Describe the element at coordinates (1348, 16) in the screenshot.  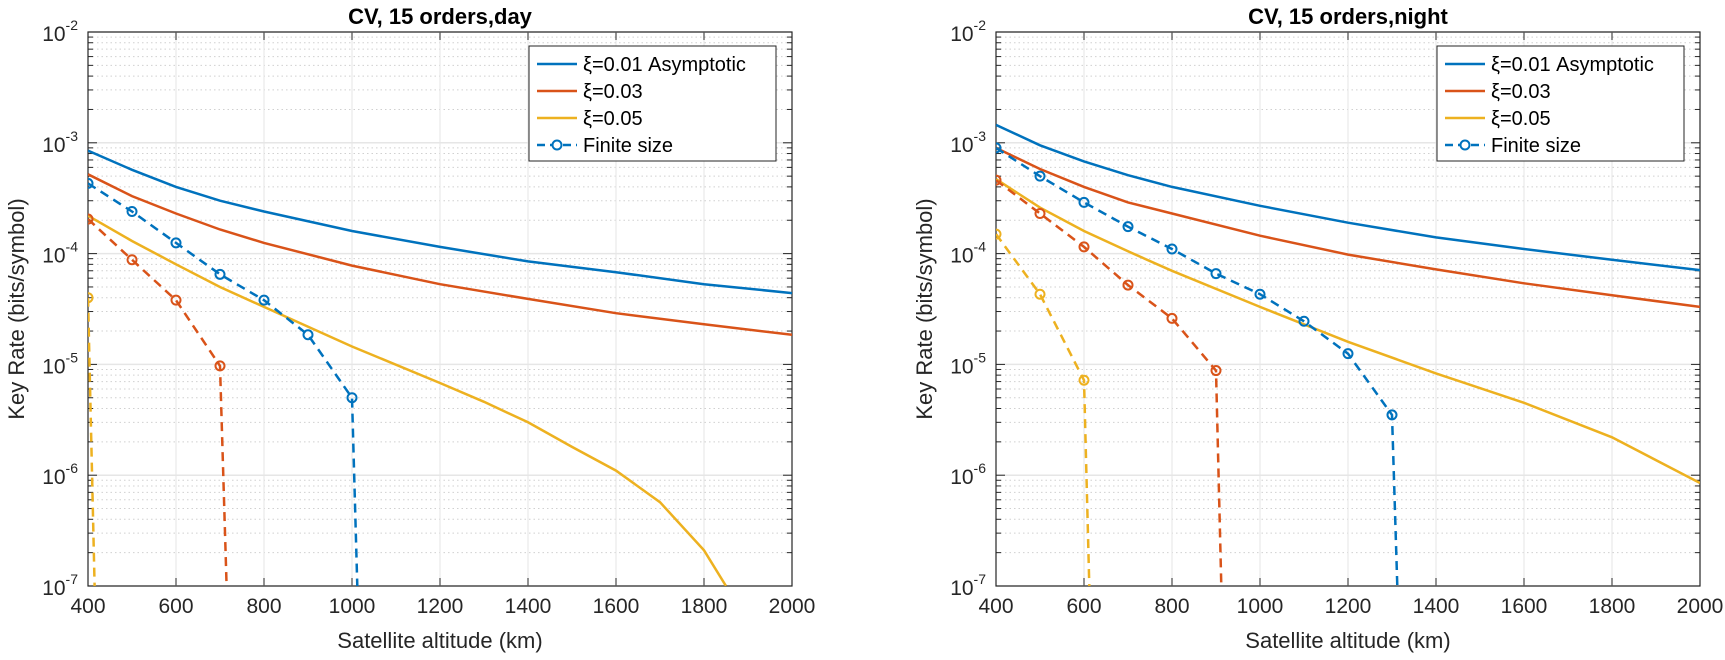
I see `chart-title: CV, 15 orders,night` at that location.